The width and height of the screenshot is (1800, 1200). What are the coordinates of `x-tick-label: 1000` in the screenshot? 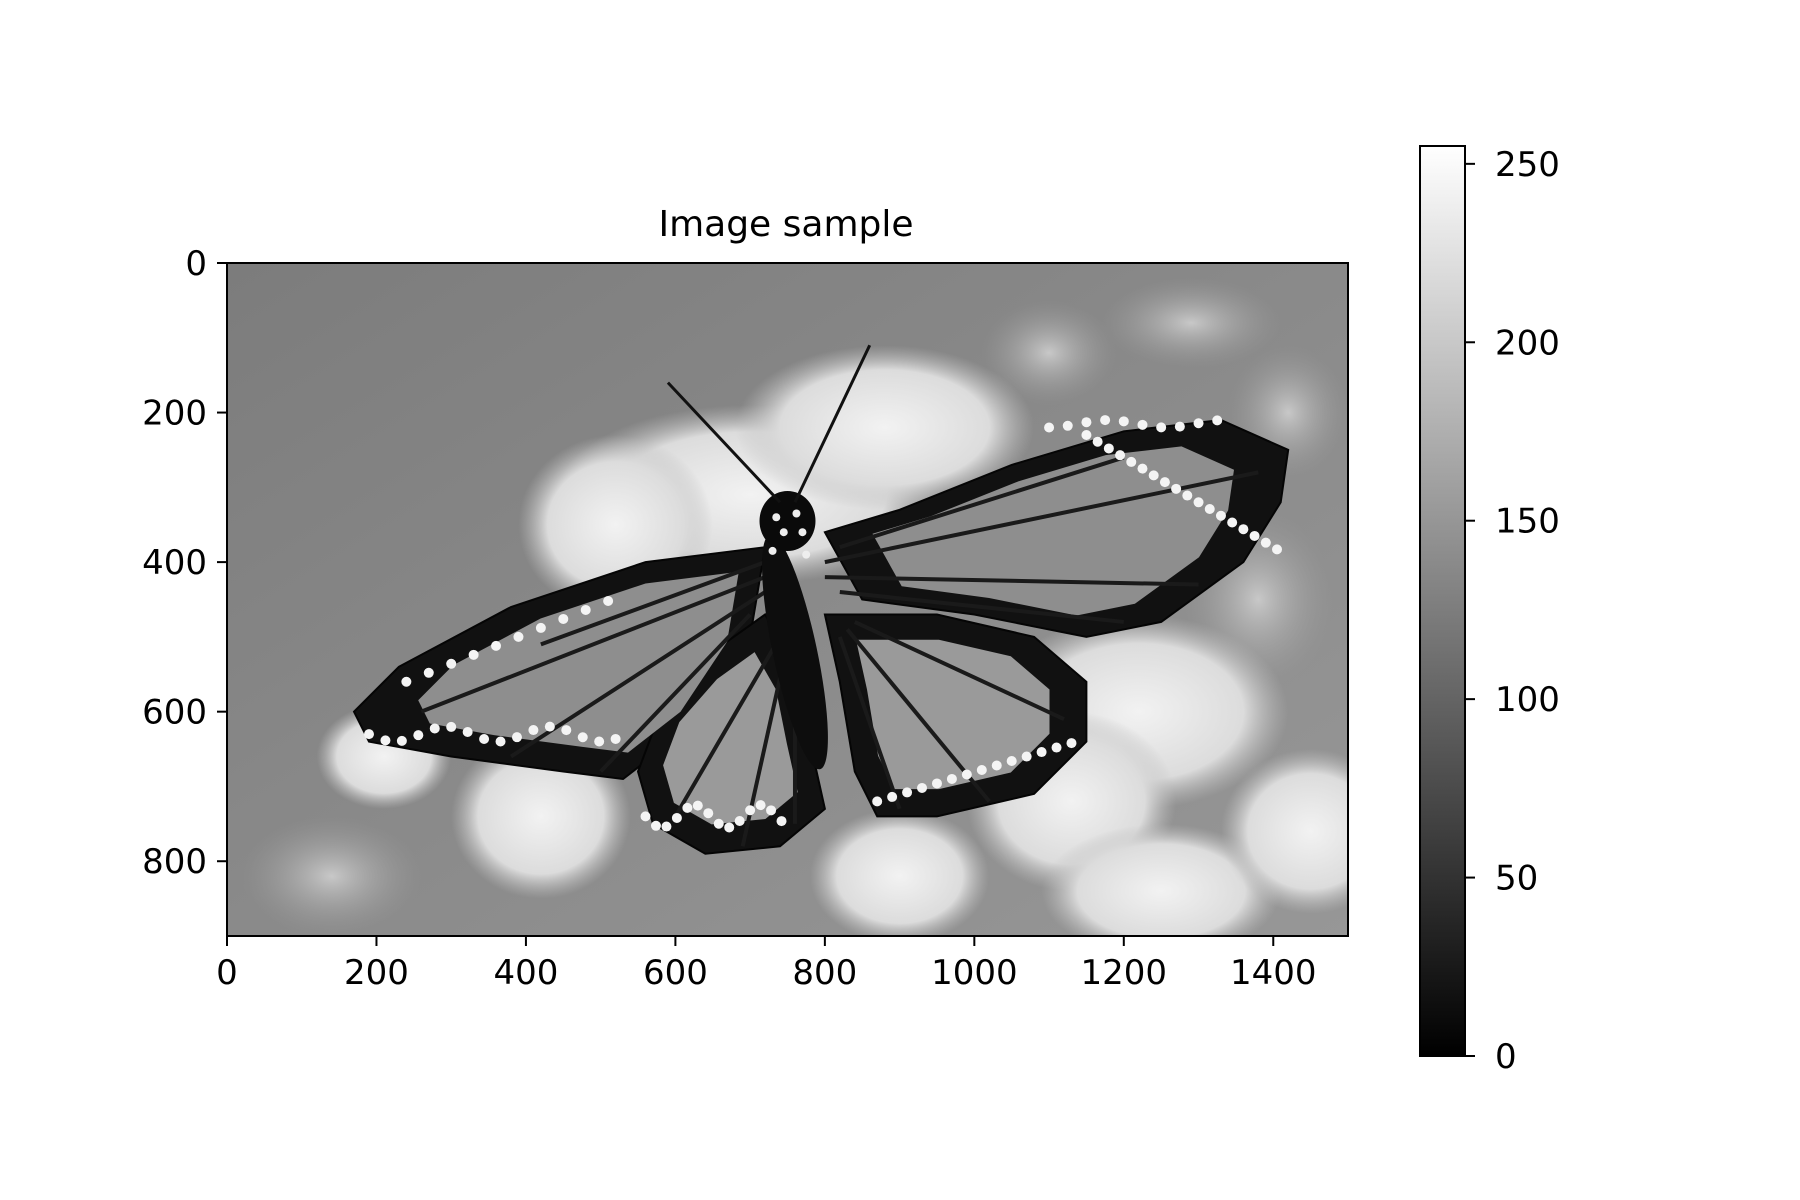 It's located at (974, 973).